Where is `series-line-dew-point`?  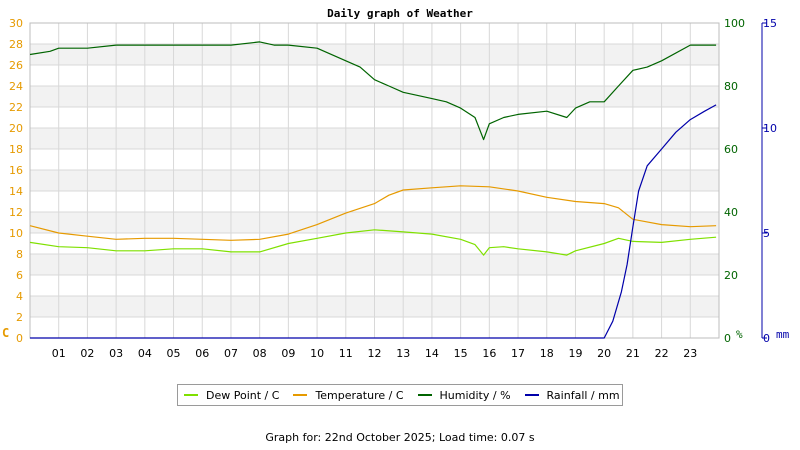
series-line-dew-point is located at coordinates (373, 242).